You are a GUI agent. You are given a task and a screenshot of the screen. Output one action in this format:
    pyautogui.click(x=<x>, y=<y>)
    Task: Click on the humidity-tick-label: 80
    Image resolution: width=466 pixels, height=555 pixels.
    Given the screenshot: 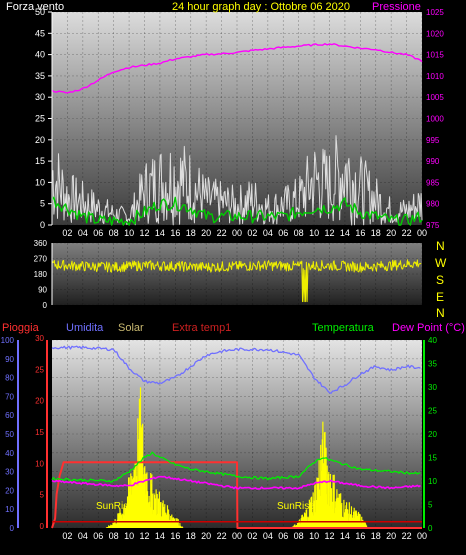 What is the action you would take?
    pyautogui.click(x=9, y=378)
    